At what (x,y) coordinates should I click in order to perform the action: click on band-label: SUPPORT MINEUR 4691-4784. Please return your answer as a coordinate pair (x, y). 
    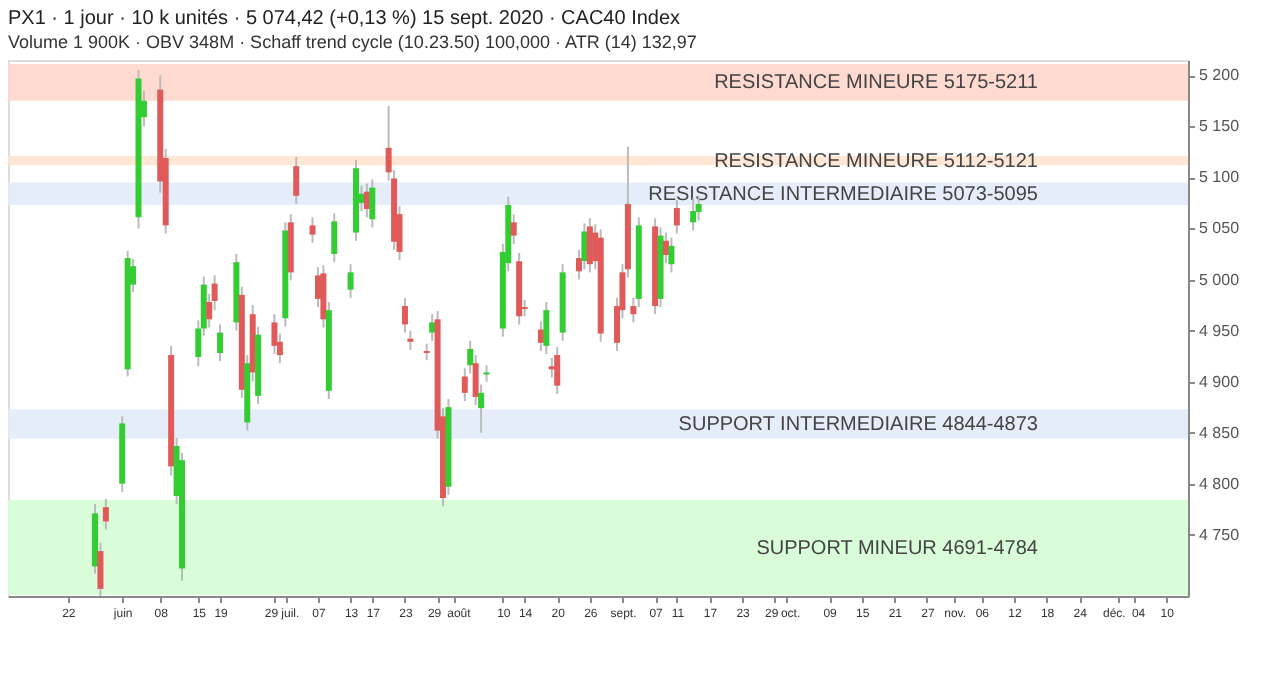
    Looking at the image, I should click on (897, 548).